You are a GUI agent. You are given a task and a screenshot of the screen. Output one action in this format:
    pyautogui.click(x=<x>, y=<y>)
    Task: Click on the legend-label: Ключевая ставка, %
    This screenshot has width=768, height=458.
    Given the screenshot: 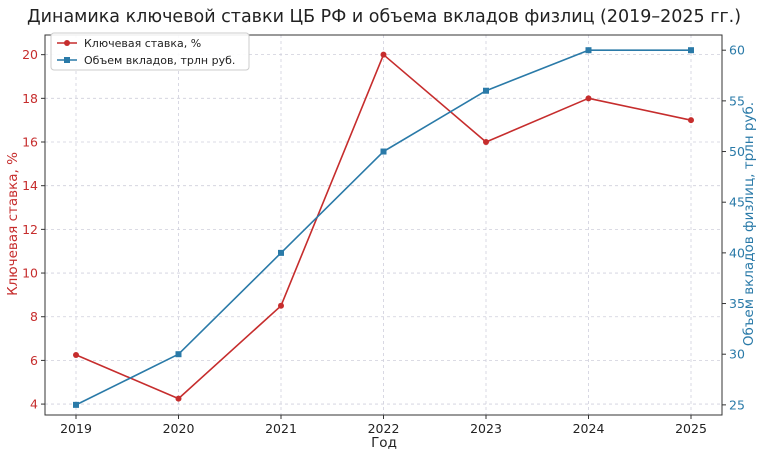 What is the action you would take?
    pyautogui.click(x=142, y=43)
    